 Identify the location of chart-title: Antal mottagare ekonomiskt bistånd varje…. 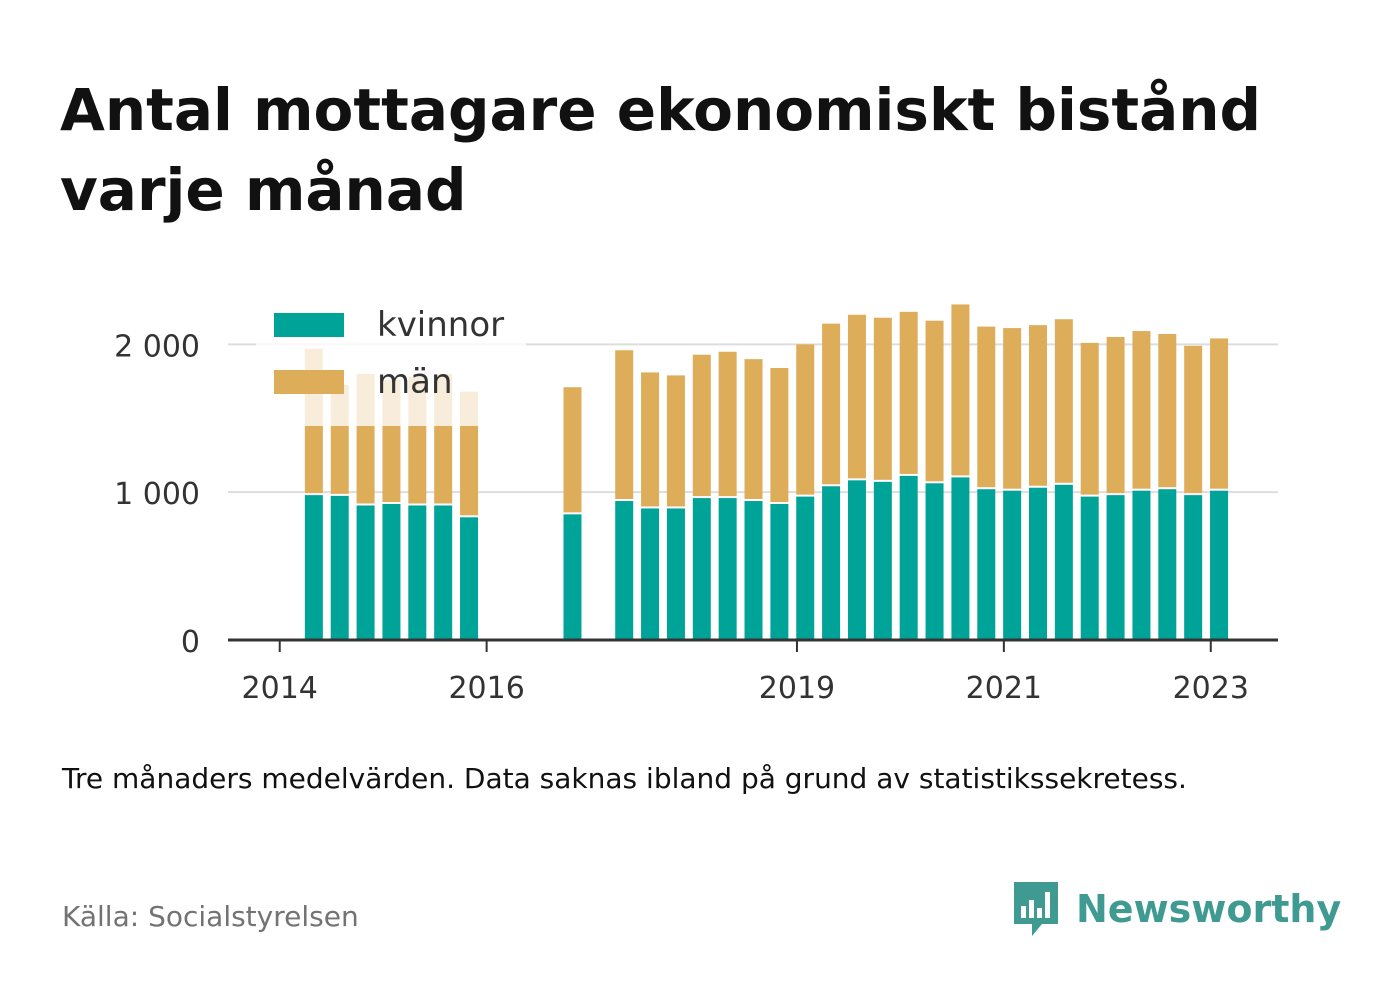
(661, 150).